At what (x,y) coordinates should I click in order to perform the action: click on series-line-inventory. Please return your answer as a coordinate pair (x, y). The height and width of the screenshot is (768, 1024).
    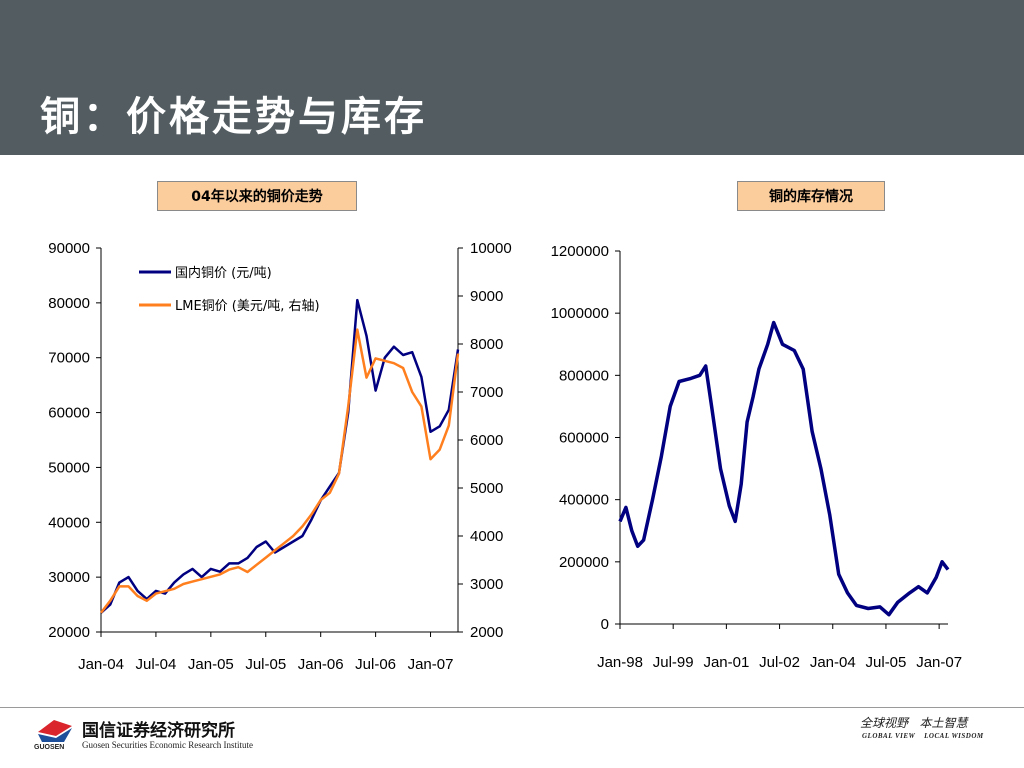
    Looking at the image, I should click on (784, 468).